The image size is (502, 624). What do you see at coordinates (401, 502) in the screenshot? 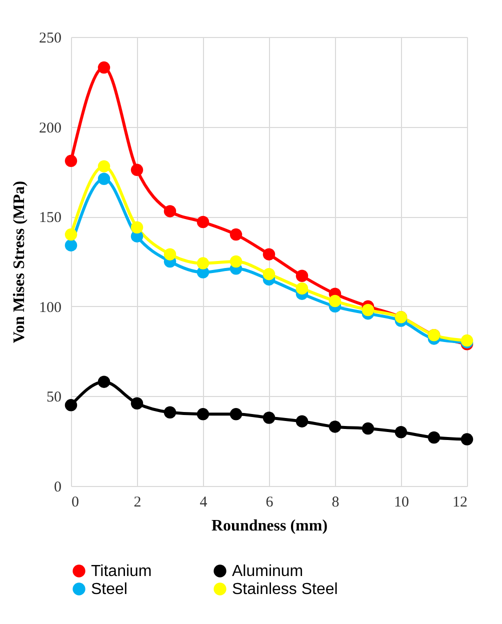
I see `x-tick-label: 10` at bounding box center [401, 502].